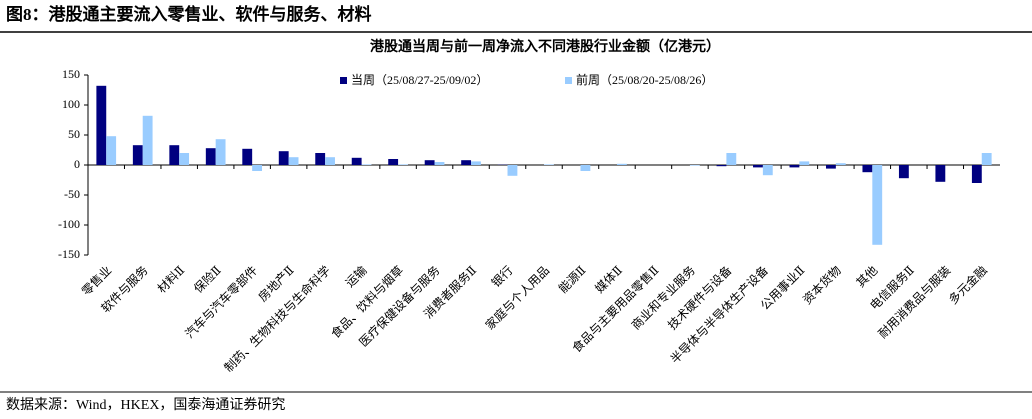 The height and width of the screenshot is (419, 1032). Describe the element at coordinates (71, 74) in the screenshot. I see `y-tick-label: 150` at that location.